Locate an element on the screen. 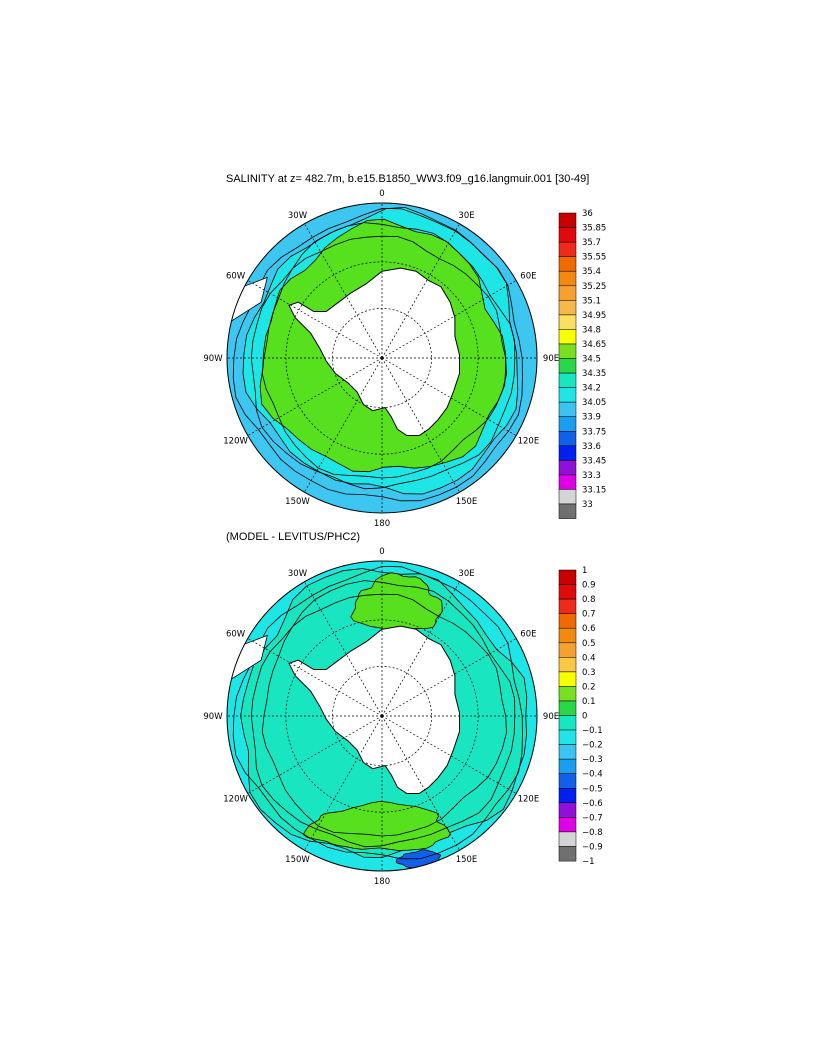 Image resolution: width=818 pixels, height=1055 pixels. panel1-colorbar-label-1: 35.85 is located at coordinates (594, 229).